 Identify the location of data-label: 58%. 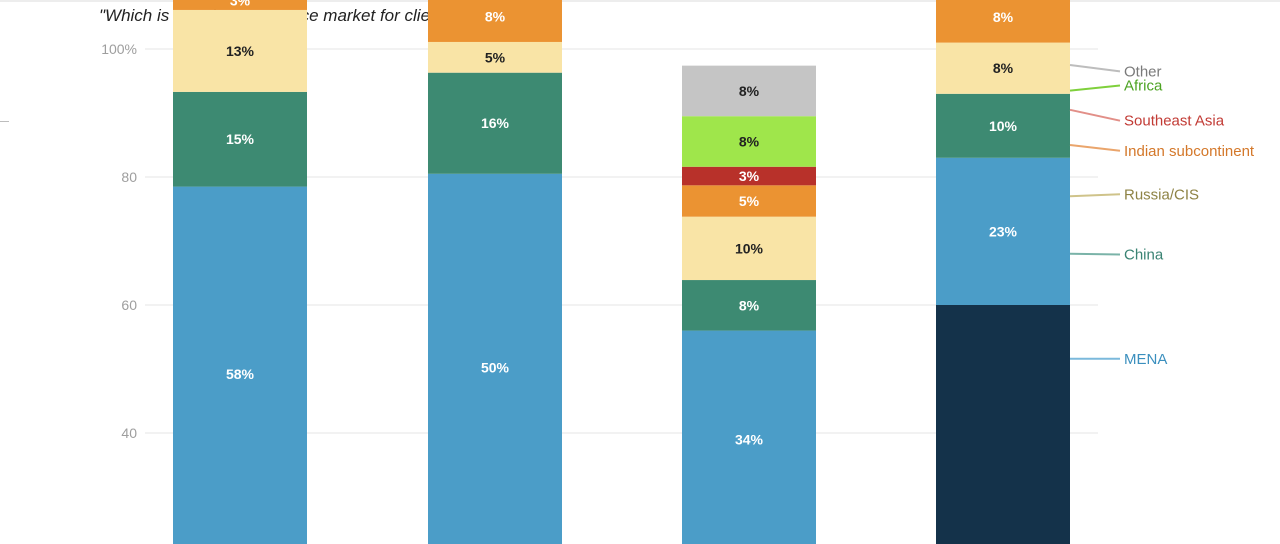
(240, 374).